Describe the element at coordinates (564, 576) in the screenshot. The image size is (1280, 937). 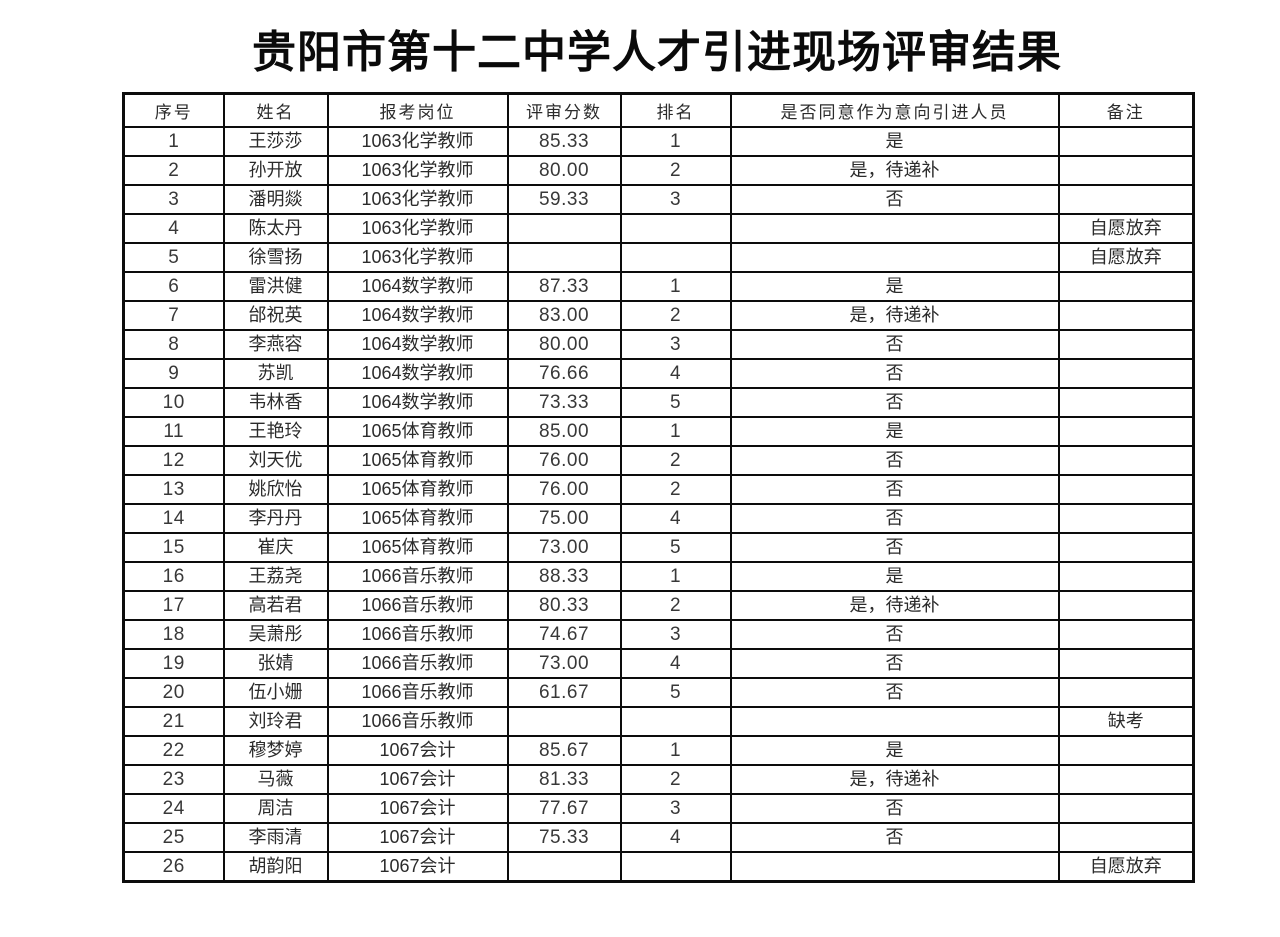
I see `cell-score: 88.33` at that location.